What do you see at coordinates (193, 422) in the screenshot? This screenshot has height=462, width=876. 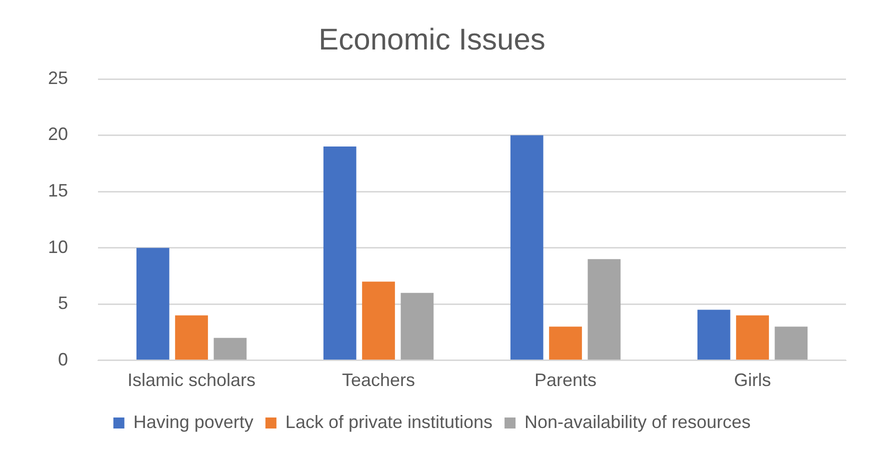 I see `legend-label: Having poverty` at bounding box center [193, 422].